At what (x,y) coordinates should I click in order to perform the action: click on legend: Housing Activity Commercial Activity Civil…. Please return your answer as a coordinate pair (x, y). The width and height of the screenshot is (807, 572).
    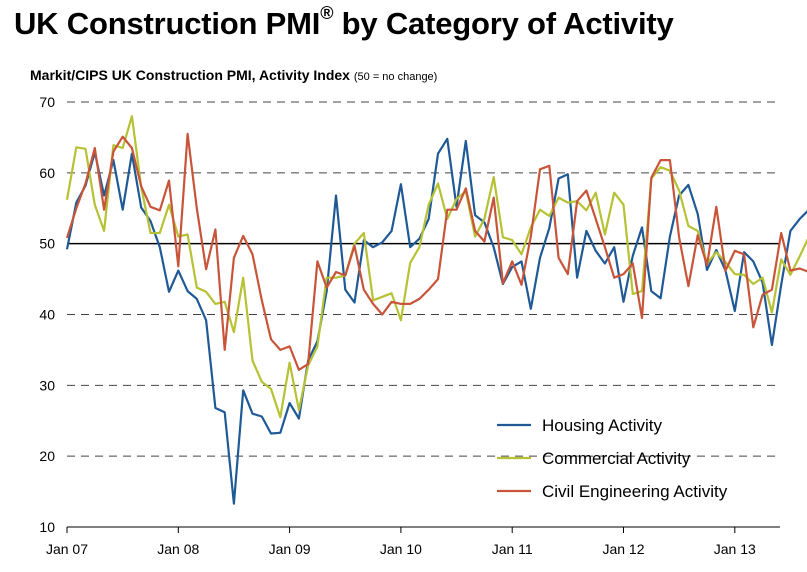
    Looking at the image, I should click on (612, 458).